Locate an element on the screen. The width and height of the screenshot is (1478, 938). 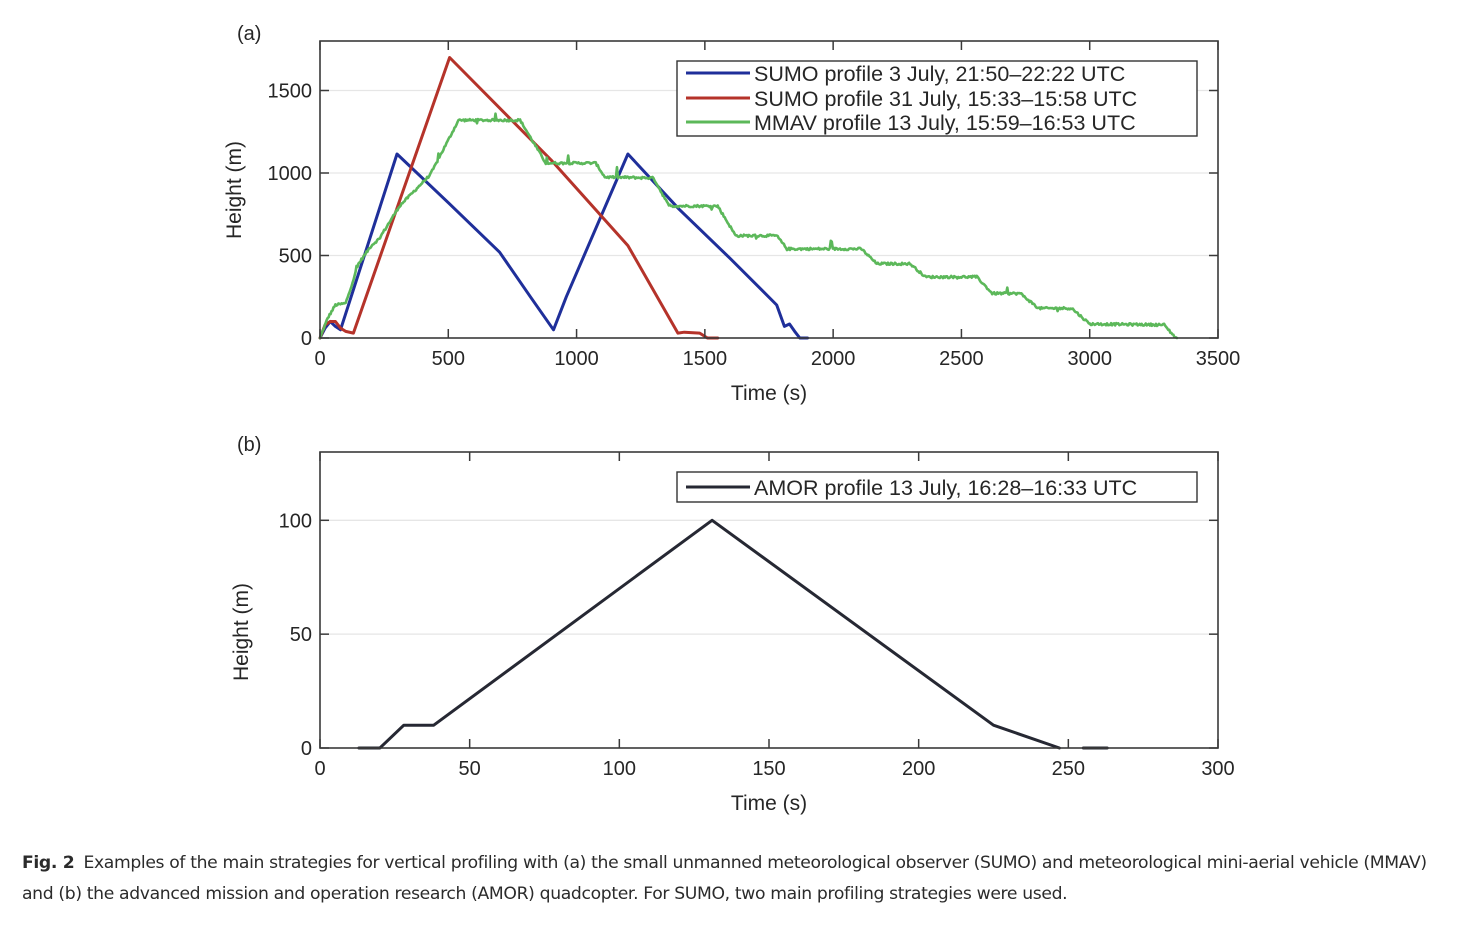
panel-b-gridlines is located at coordinates (769, 577).